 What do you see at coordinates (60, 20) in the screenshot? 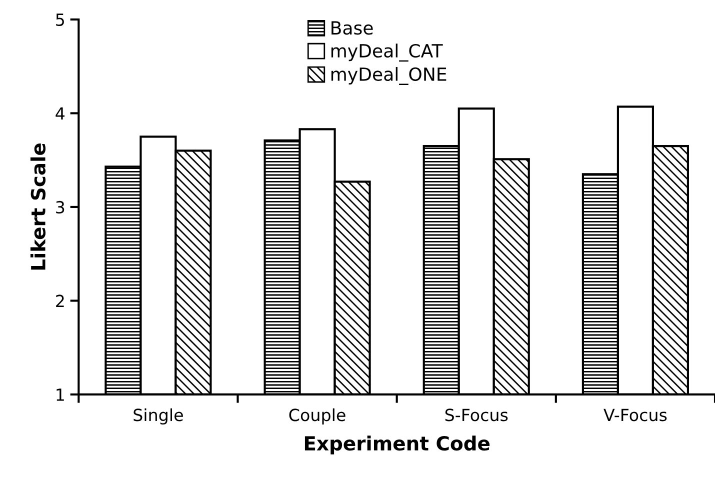
I see `y-tick-label: 5` at bounding box center [60, 20].